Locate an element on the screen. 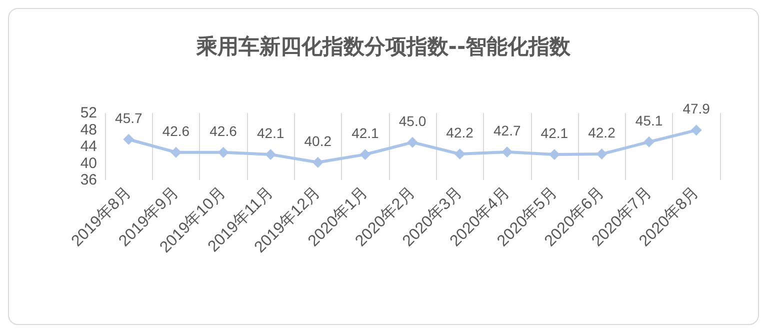 The width and height of the screenshot is (767, 333). y-tick-label: 52 is located at coordinates (88, 113).